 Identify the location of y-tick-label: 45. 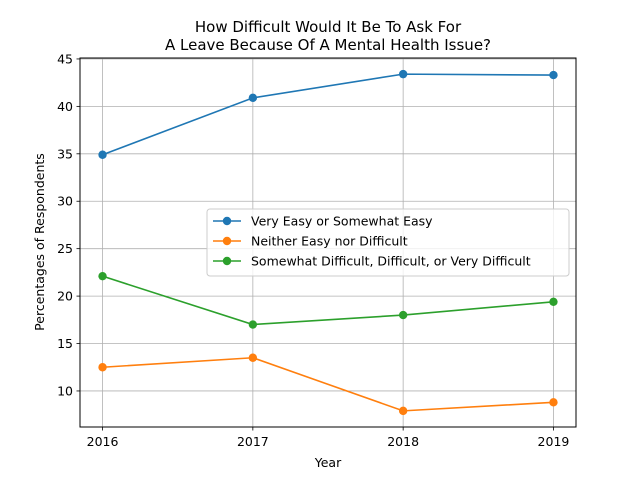
(65, 58).